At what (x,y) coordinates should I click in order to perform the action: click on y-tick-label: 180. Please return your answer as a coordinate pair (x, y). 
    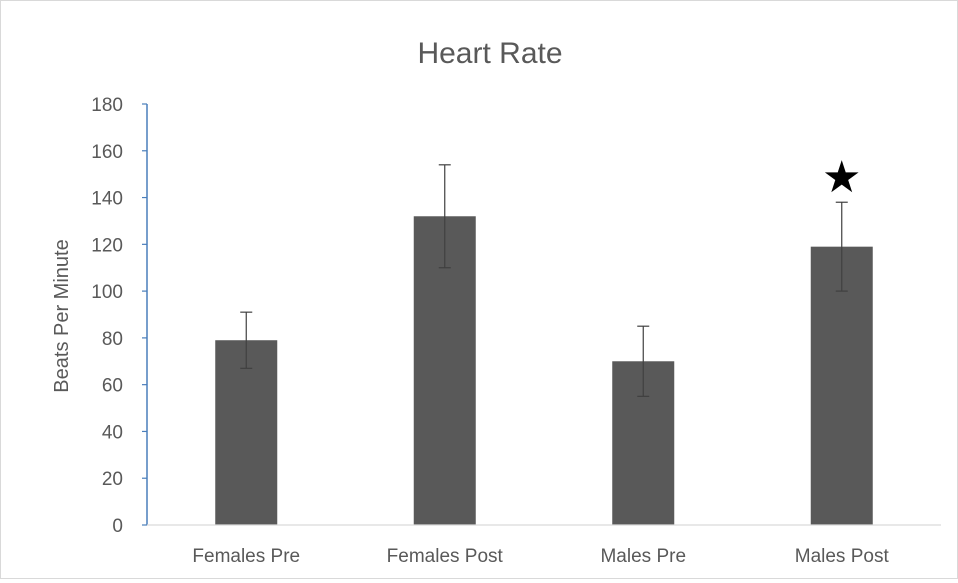
    Looking at the image, I should click on (107, 105).